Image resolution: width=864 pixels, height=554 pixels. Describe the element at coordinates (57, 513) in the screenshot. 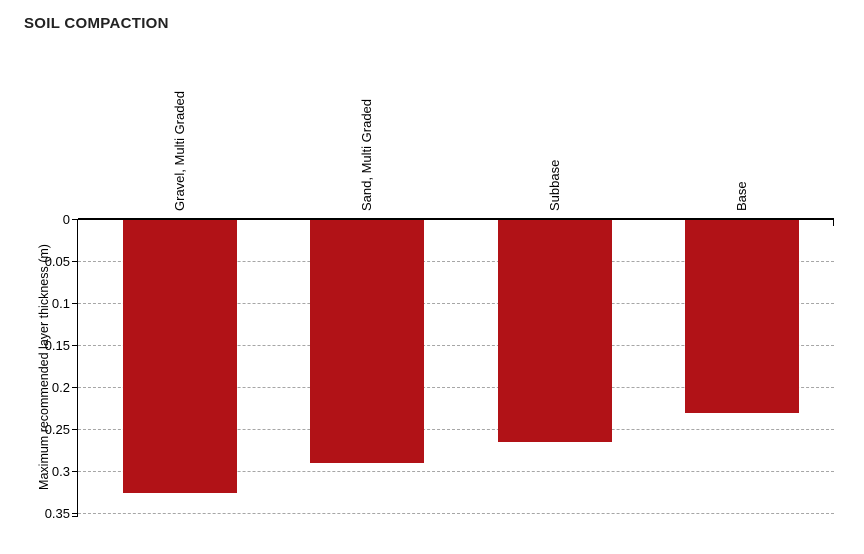

I see `y-tick-label: 0.35` at that location.